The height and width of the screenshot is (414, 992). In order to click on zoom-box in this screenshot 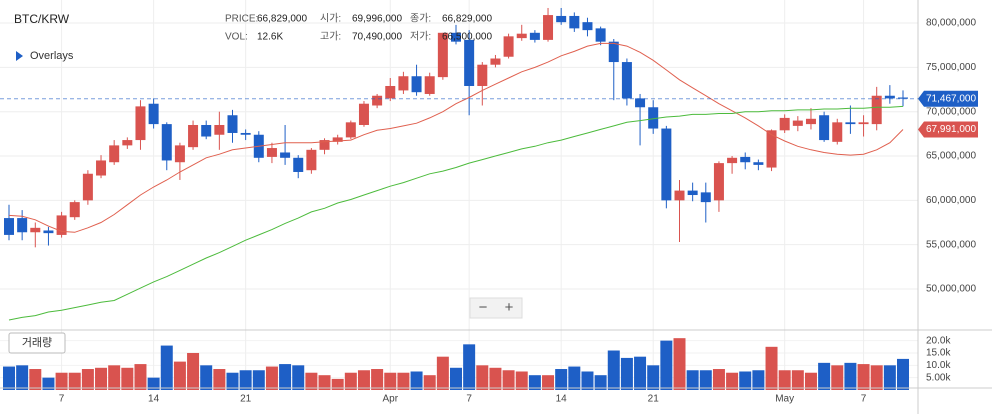, I will do `click(496, 308)`.